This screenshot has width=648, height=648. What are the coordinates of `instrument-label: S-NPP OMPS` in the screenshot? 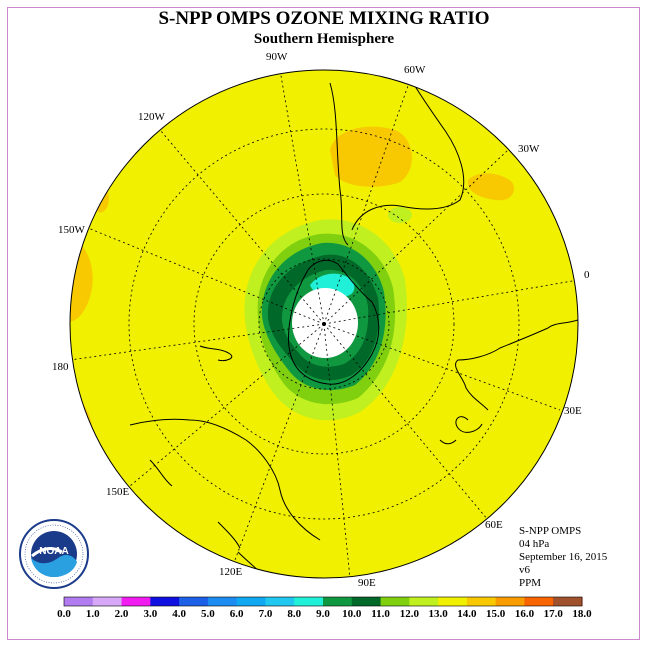 It's located at (550, 531).